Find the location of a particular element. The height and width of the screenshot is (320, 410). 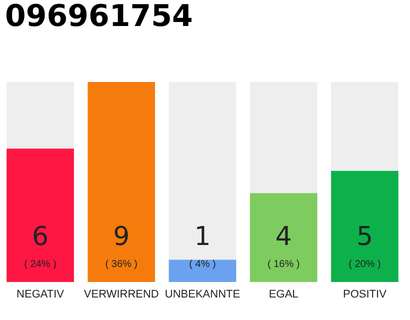

data-label: 6 is located at coordinates (40, 237).